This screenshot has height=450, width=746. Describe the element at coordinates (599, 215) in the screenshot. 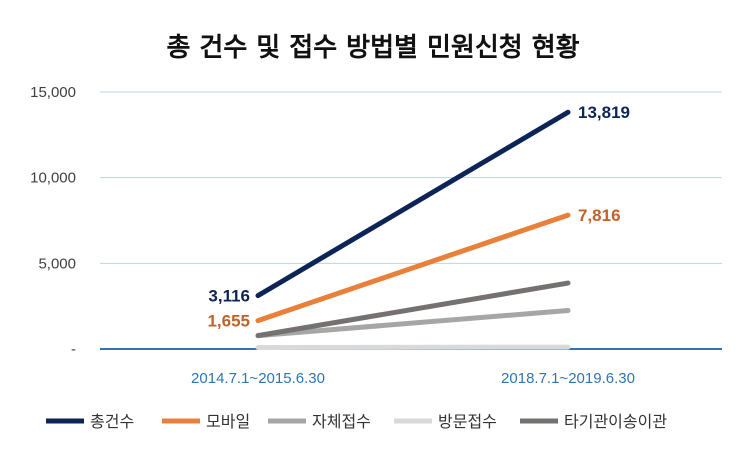

I see `data-label: 7,816` at that location.